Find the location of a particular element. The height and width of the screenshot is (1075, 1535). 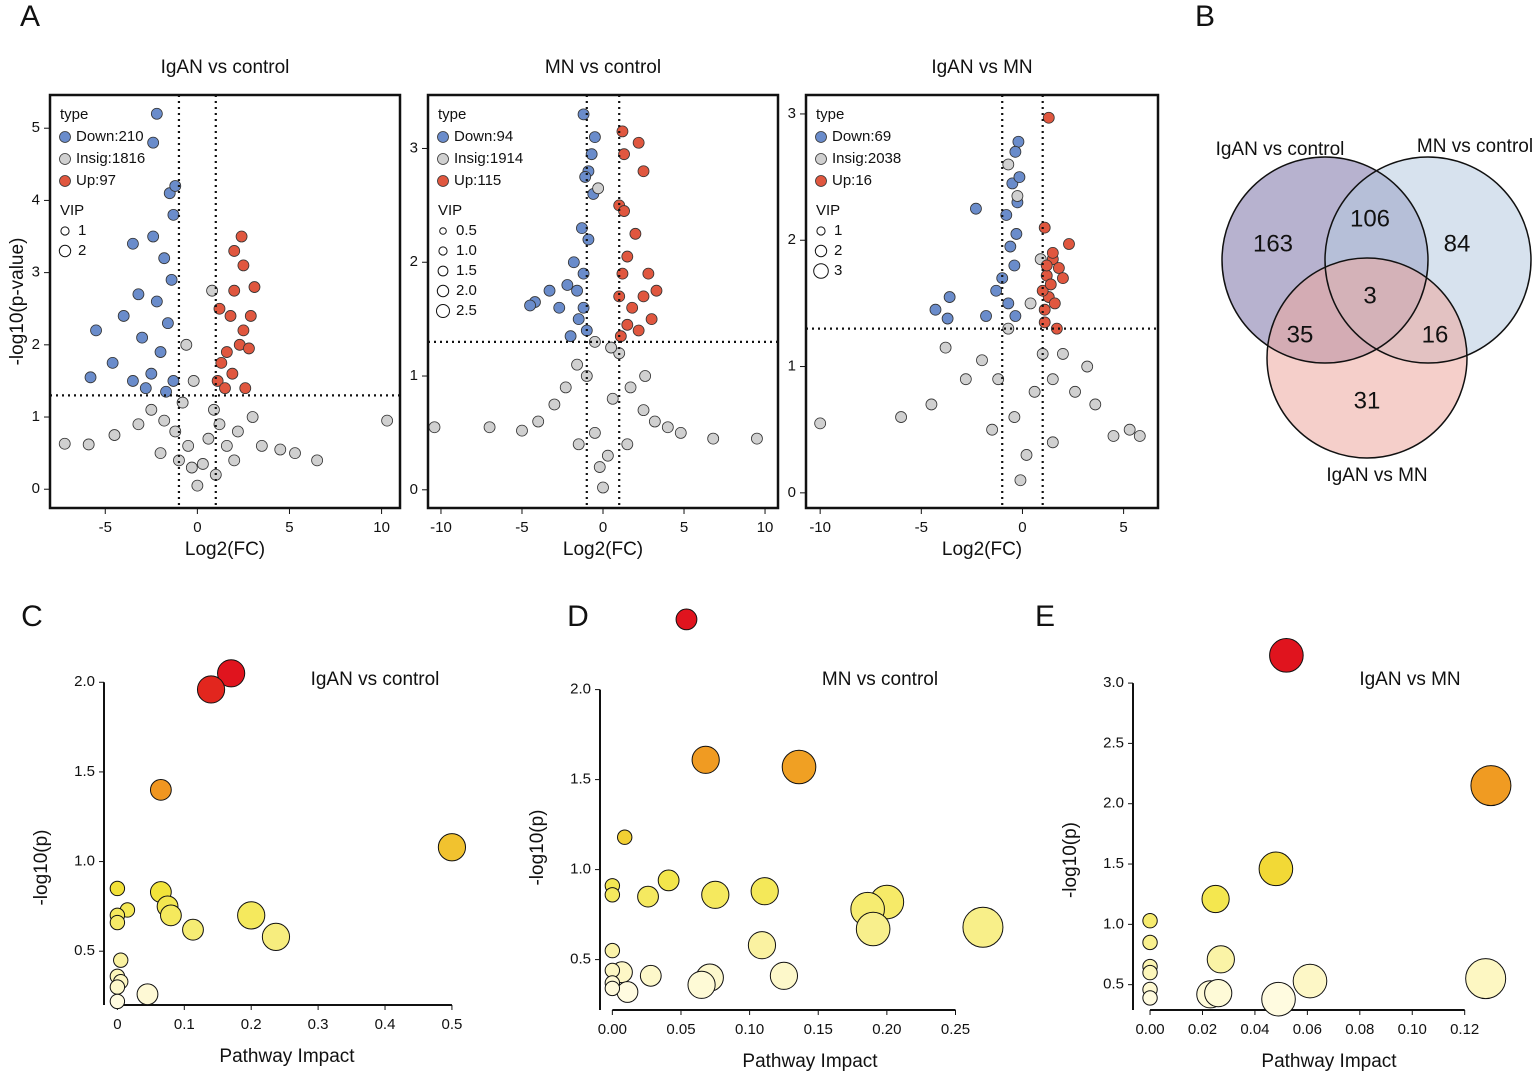

venn-outline is located at coordinates (1428, 260).